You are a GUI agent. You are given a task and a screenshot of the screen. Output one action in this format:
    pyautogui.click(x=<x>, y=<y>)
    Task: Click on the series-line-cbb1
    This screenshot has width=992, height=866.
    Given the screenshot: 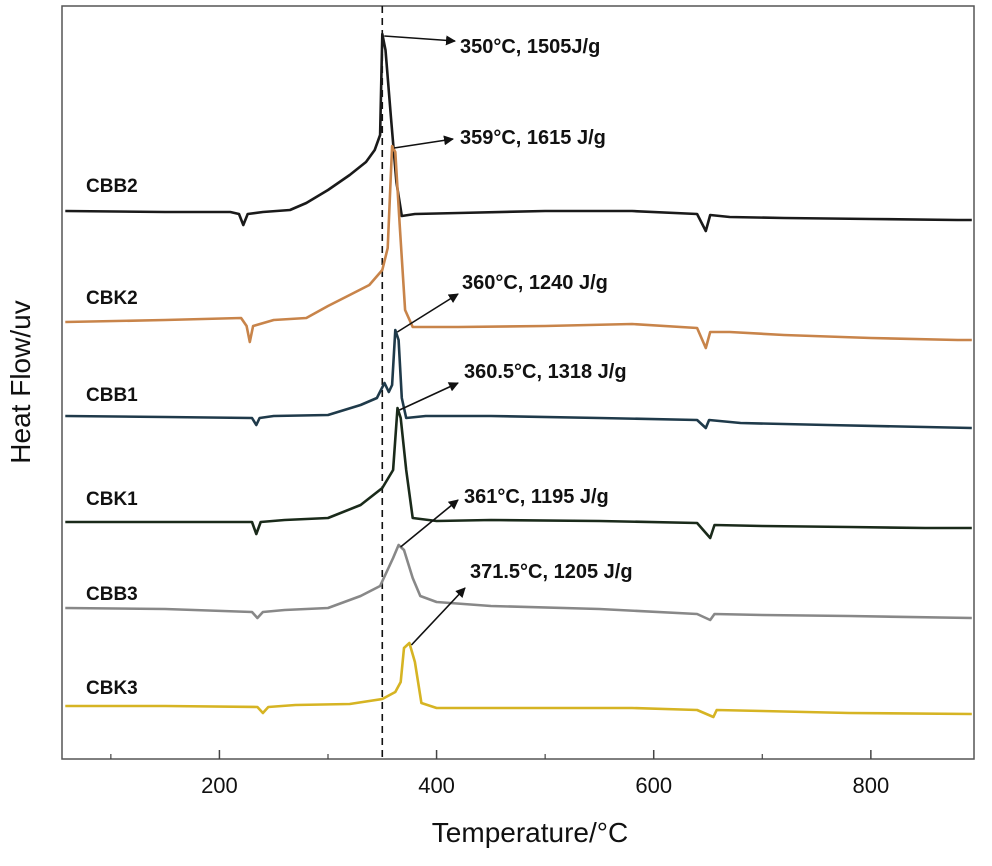 What is the action you would take?
    pyautogui.click(x=518, y=379)
    